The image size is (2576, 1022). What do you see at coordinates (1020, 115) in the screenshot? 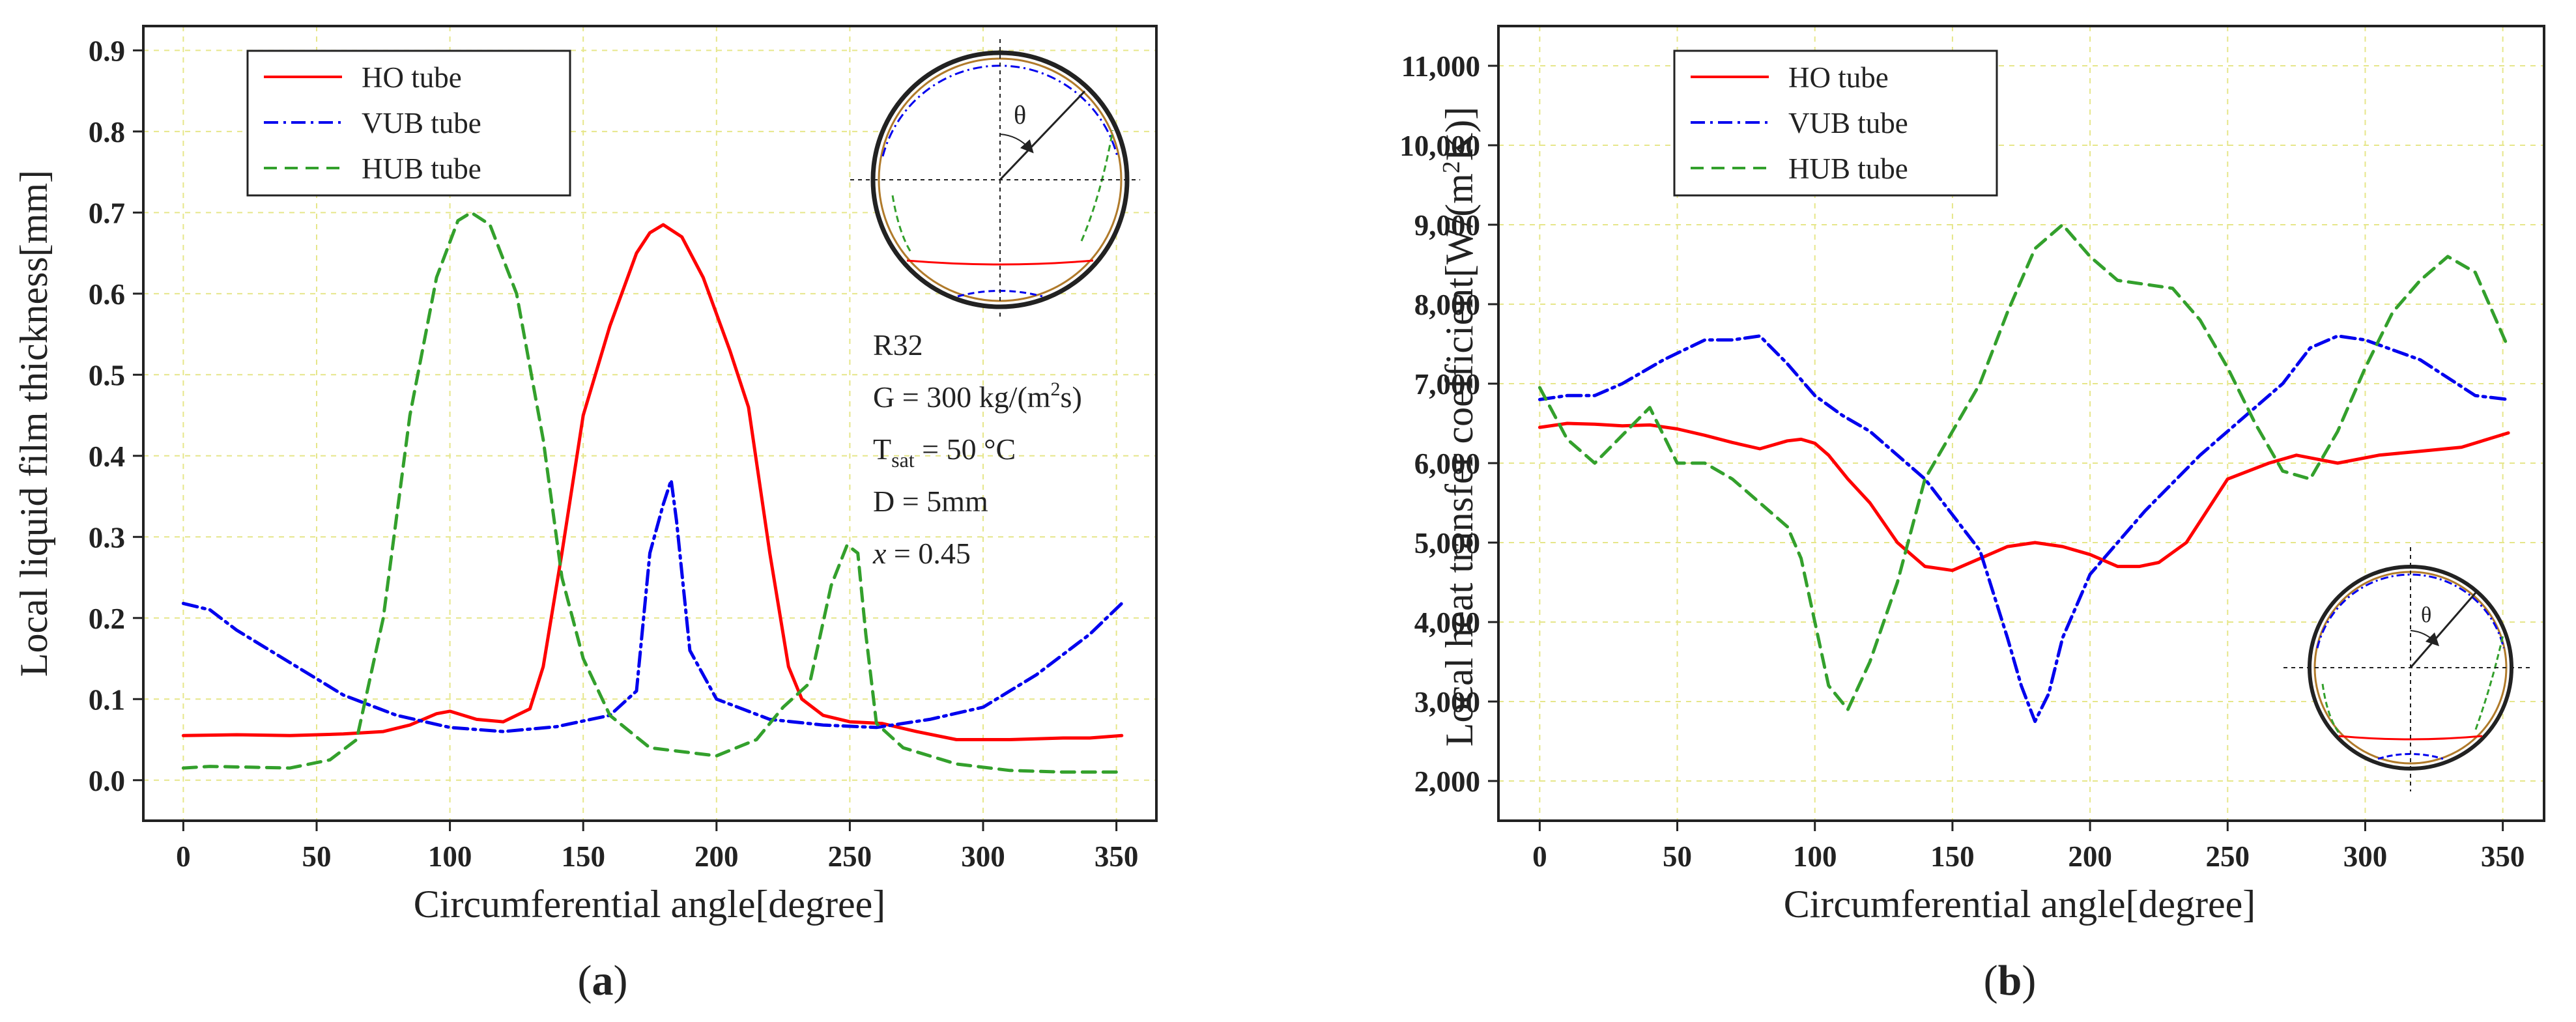
I see `panel-a-theta-label: θ` at bounding box center [1020, 115].